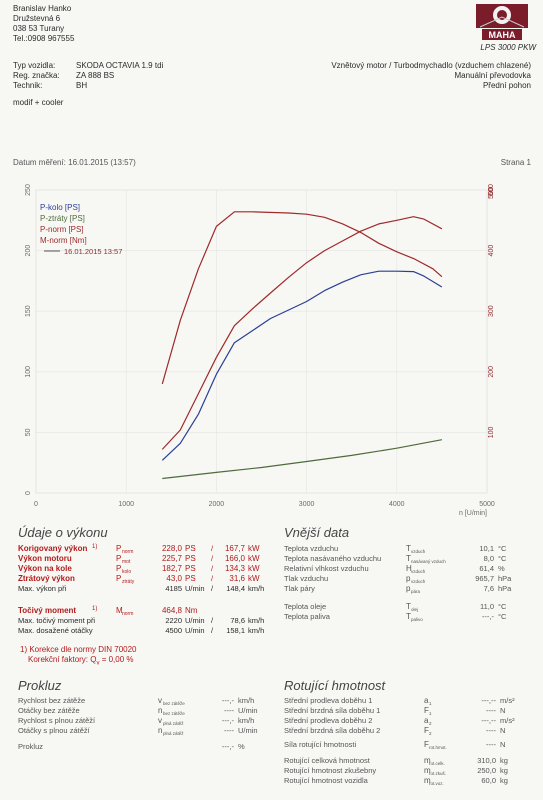  What do you see at coordinates (515, 162) in the screenshot?
I see `page-number: Strana 1` at bounding box center [515, 162].